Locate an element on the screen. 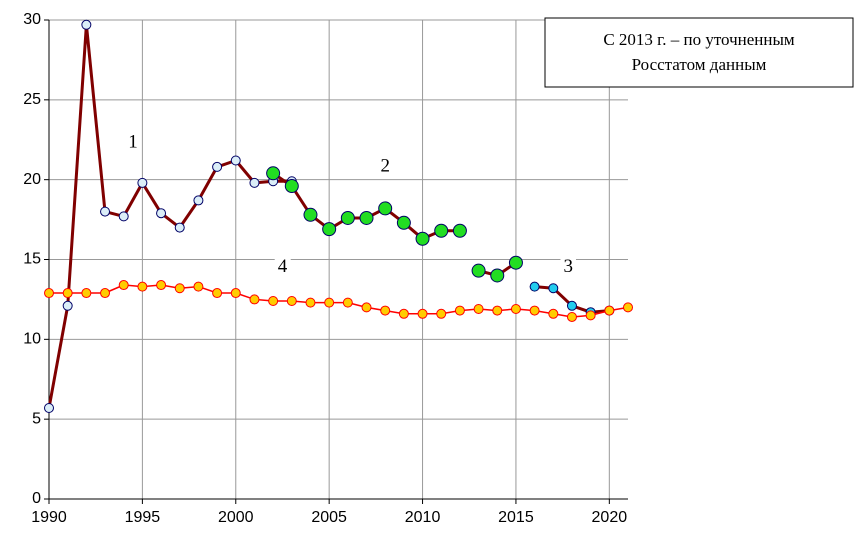 Image resolution: width=859 pixels, height=534 pixels. x-tick-label: 2000 is located at coordinates (236, 517).